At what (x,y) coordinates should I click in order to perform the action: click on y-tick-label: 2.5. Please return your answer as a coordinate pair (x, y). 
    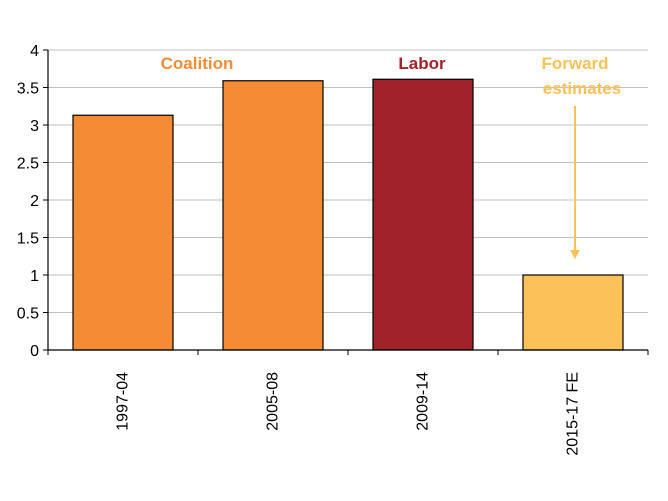
    Looking at the image, I should click on (28, 164).